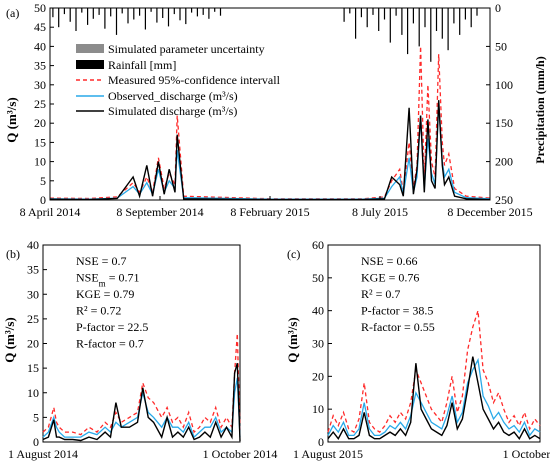 The width and height of the screenshot is (550, 470). What do you see at coordinates (489, 212) in the screenshot?
I see `x-tick-label: 8 December 2015` at bounding box center [489, 212].